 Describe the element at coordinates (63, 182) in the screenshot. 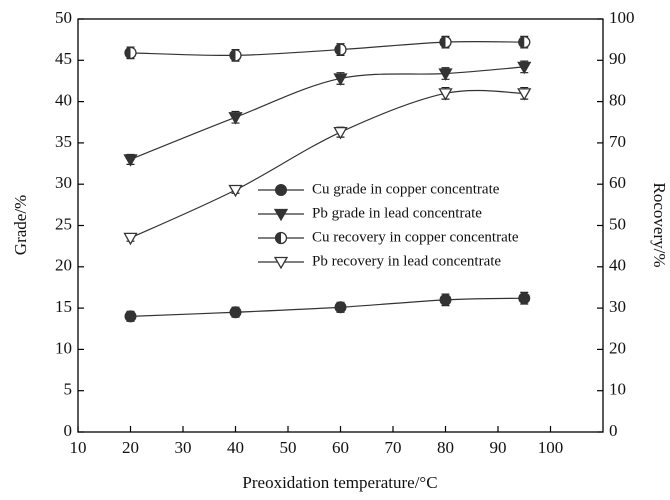

I see `y-tick-label: 30` at that location.